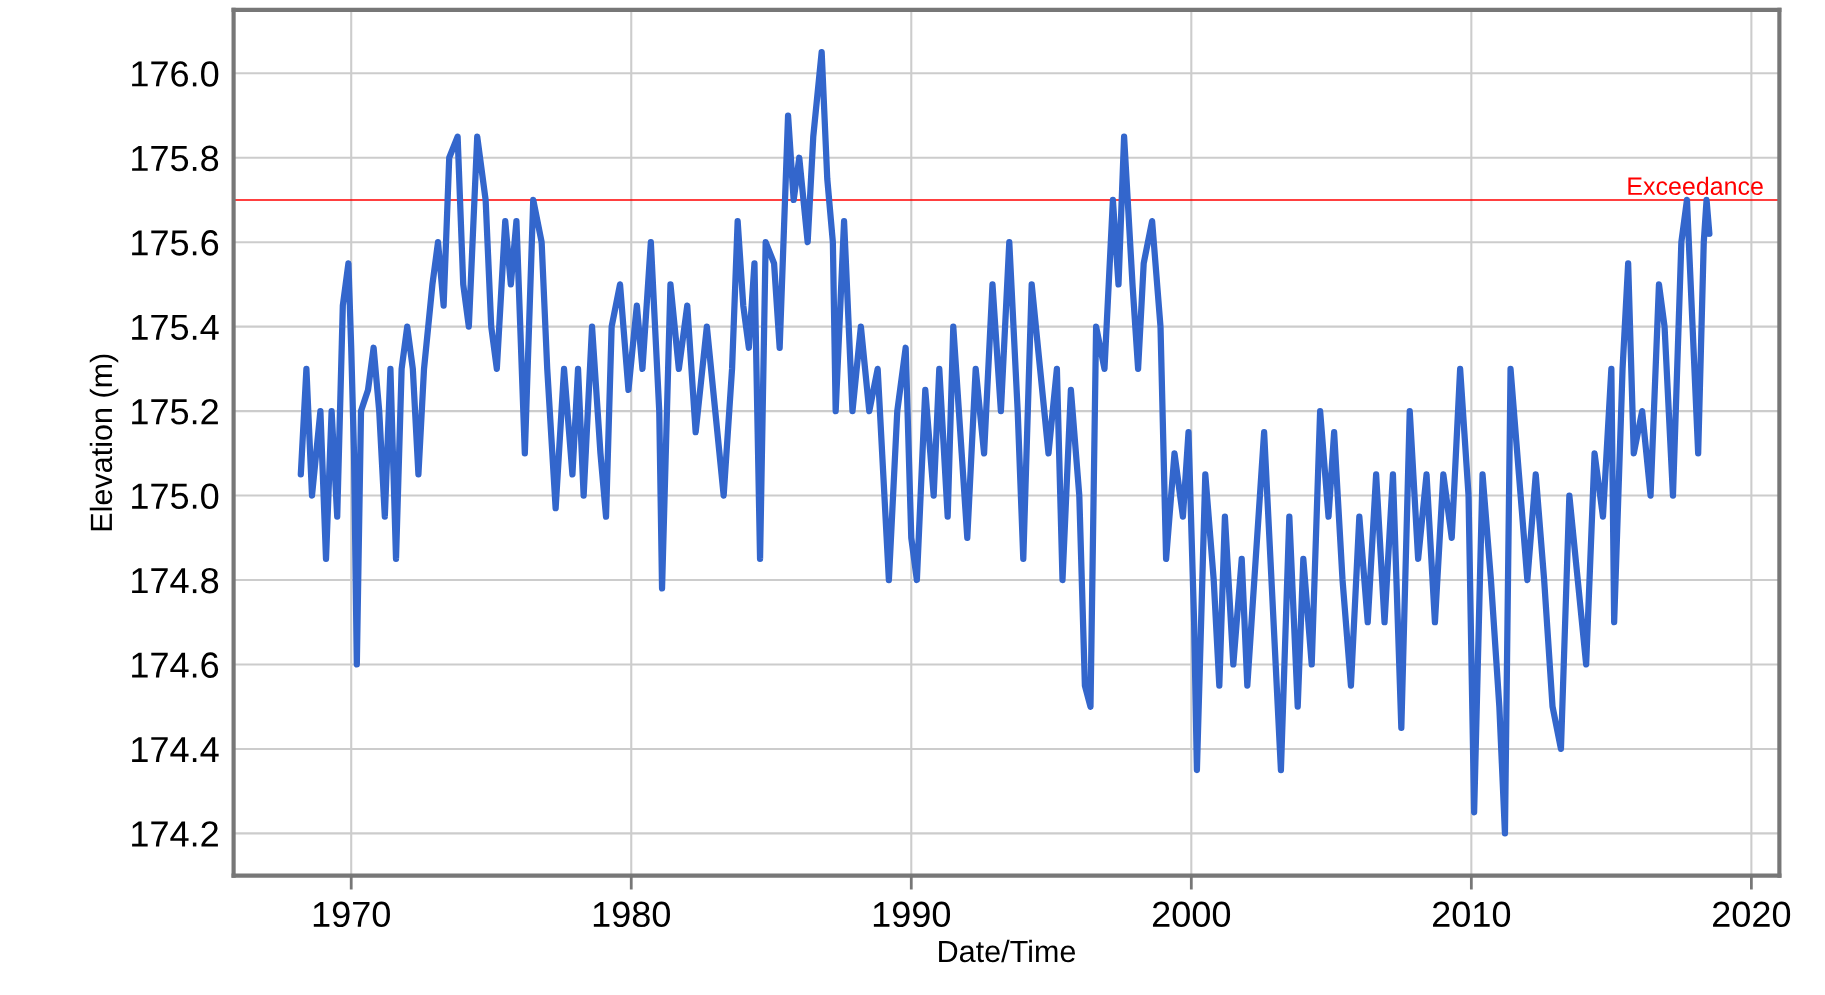 The height and width of the screenshot is (995, 1825). Describe the element at coordinates (1752, 914) in the screenshot. I see `x-tick-label: 2020` at that location.